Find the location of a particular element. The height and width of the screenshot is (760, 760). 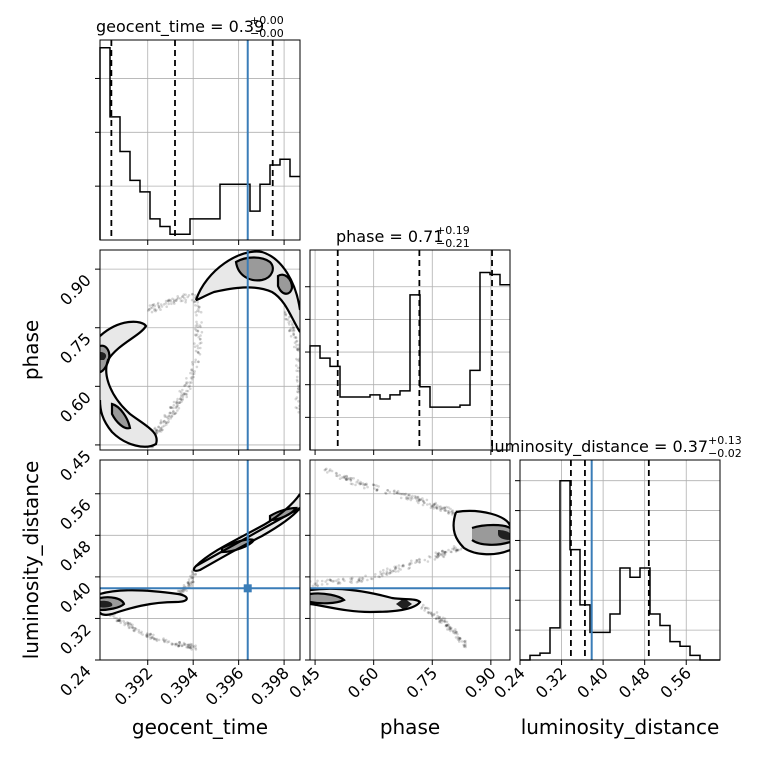

histogram-phase is located at coordinates (409, 360).